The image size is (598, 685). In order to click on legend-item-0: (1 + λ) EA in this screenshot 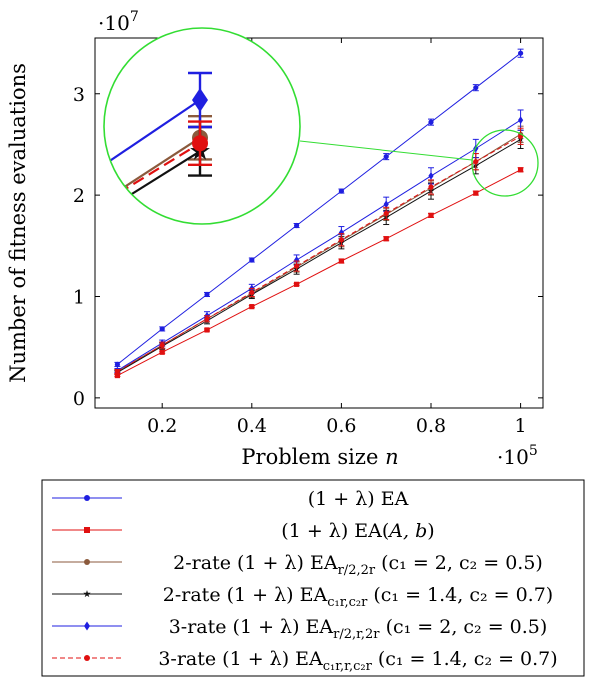, I will do `click(230, 499)`.